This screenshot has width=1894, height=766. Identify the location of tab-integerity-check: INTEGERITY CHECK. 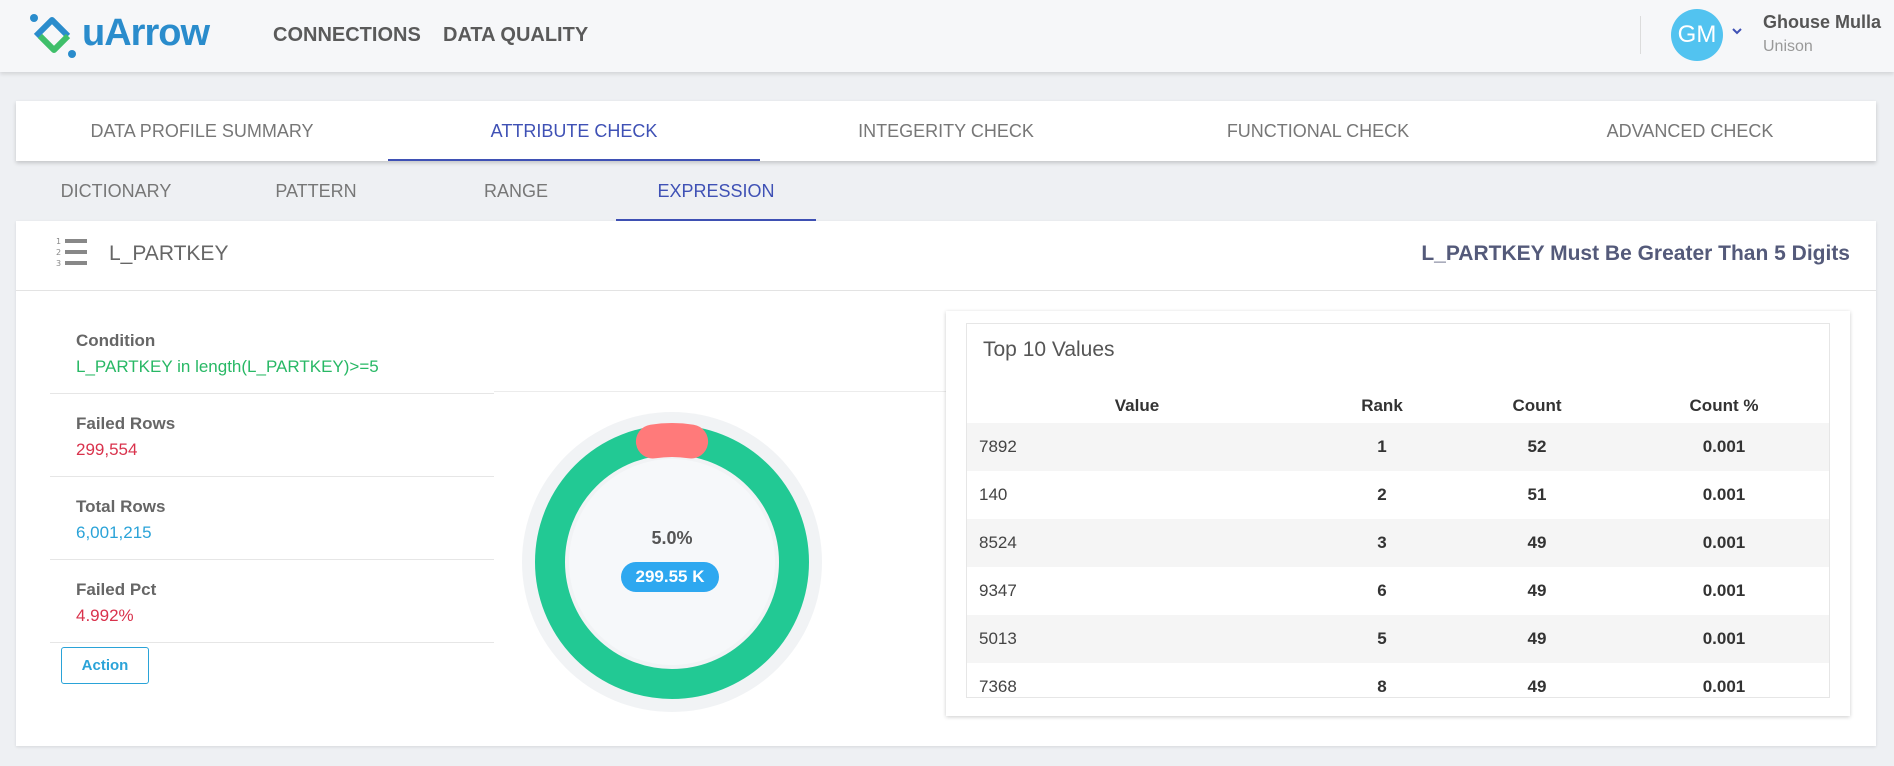
(946, 131).